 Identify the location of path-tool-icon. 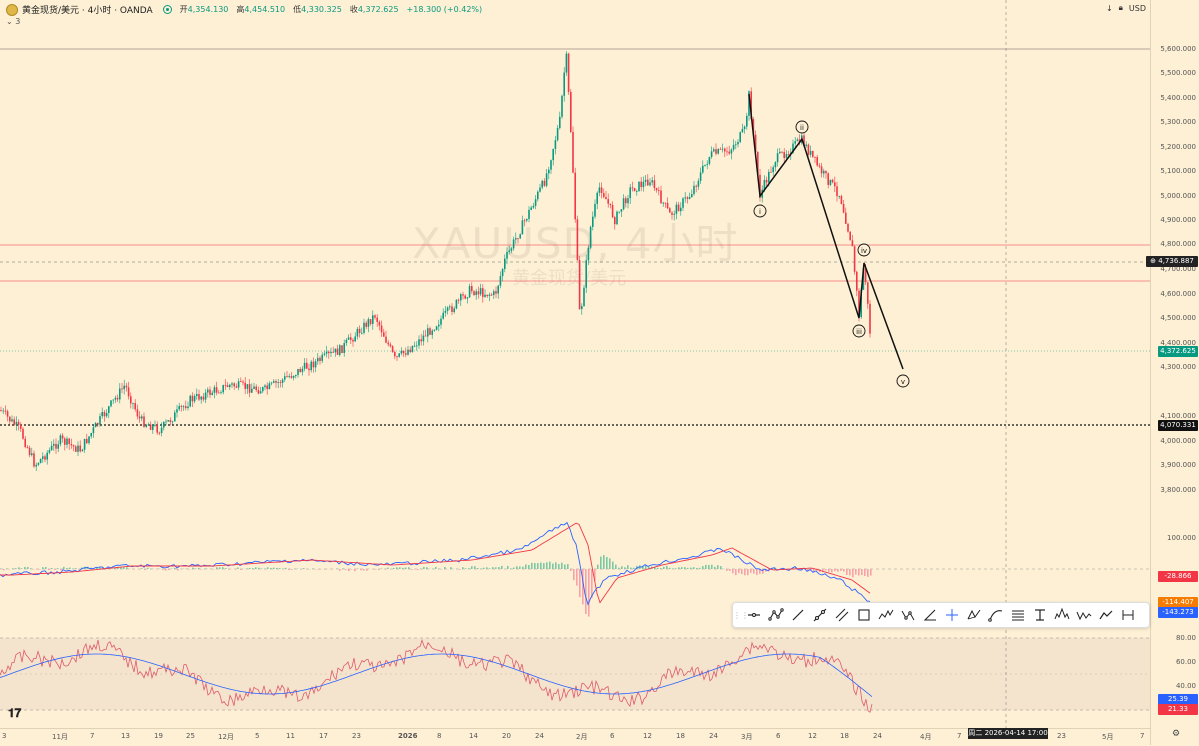
(1106, 615).